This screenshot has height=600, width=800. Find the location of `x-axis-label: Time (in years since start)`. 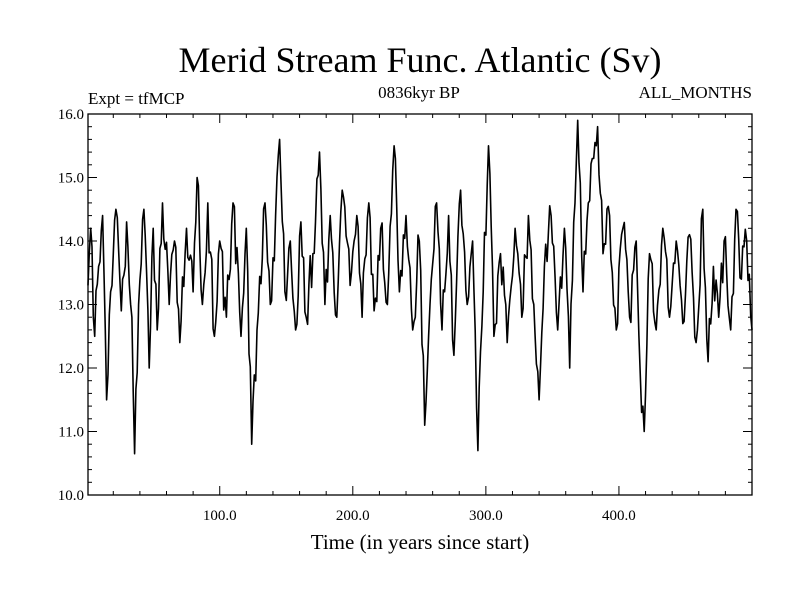

x-axis-label: Time (in years since start) is located at coordinates (420, 542).